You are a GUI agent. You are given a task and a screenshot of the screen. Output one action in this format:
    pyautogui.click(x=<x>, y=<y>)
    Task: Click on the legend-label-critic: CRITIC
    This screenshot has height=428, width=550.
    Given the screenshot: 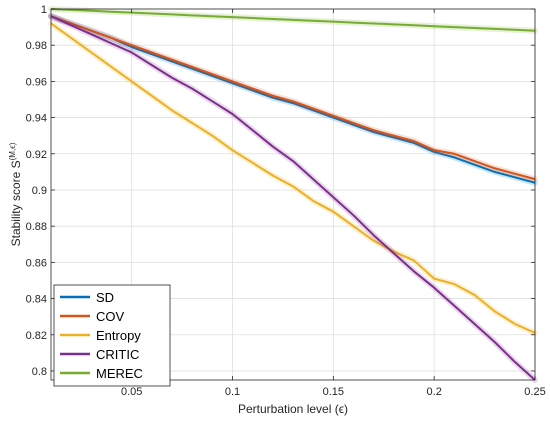 What is the action you would take?
    pyautogui.click(x=117, y=354)
    